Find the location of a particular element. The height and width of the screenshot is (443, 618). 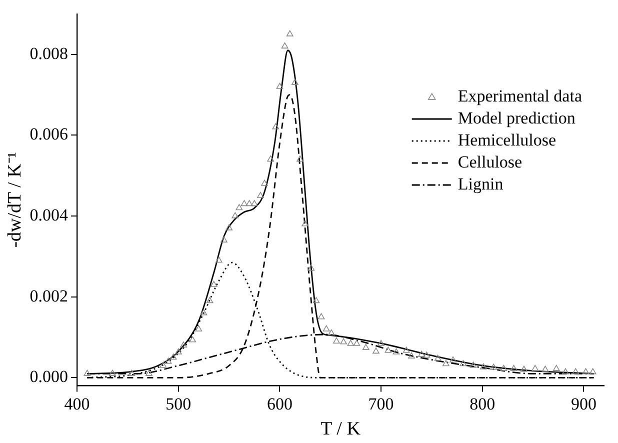

y-tick-label: 0.002 is located at coordinates (49, 296).